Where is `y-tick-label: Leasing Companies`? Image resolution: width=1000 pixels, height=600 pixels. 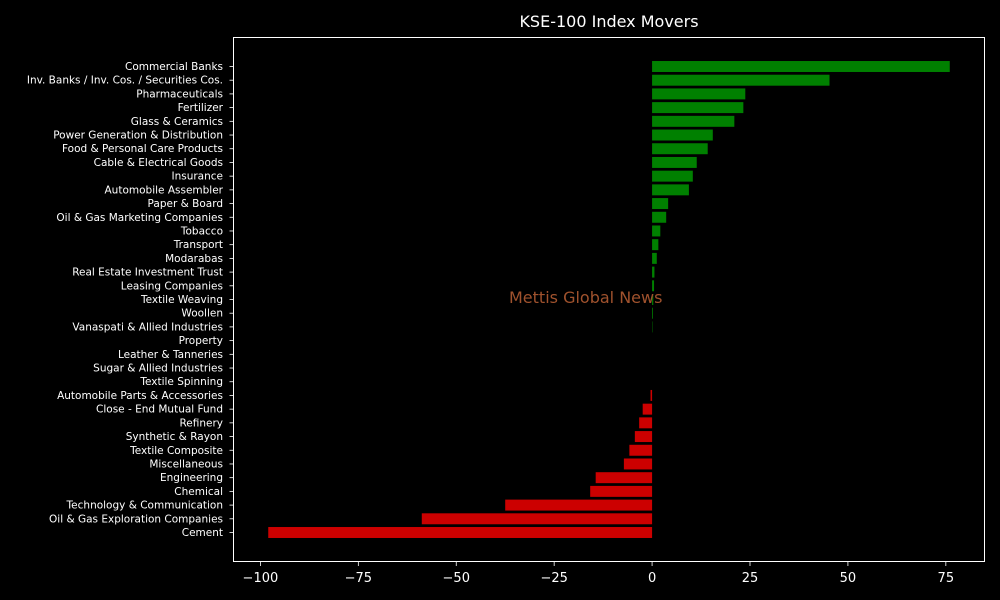 y-tick-label: Leasing Companies is located at coordinates (172, 286).